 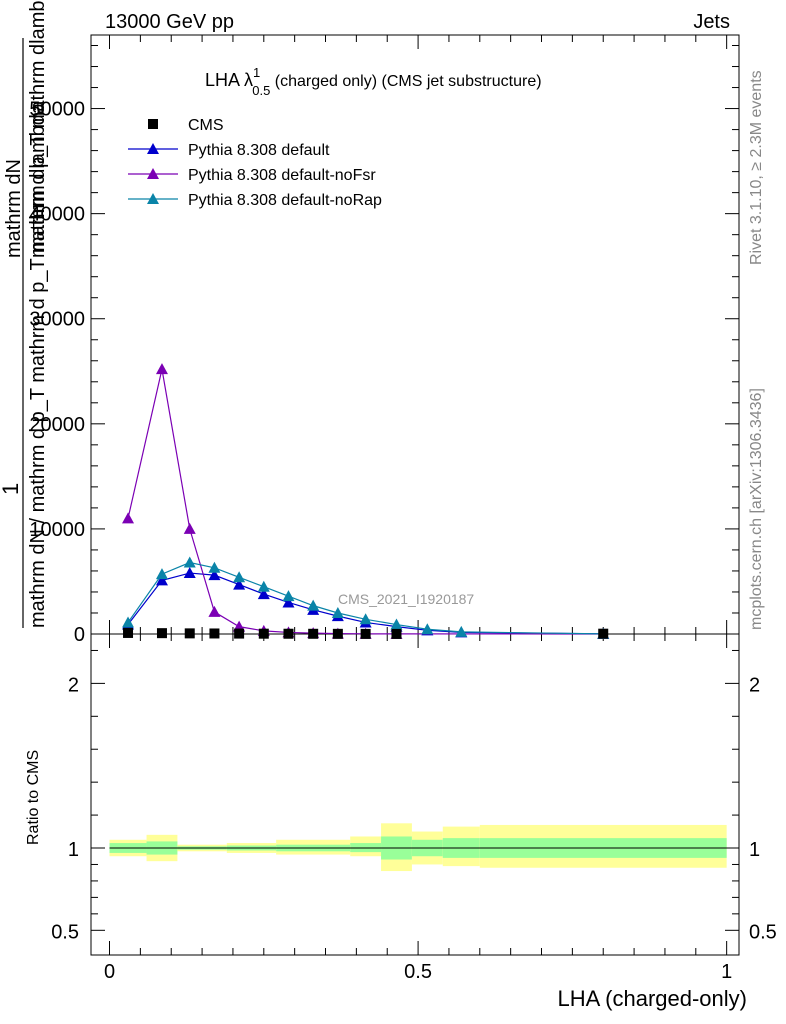 I want to click on mcplots-label: mcplots.cern.ch [arXiv:1306.3436], so click(x=756, y=509).